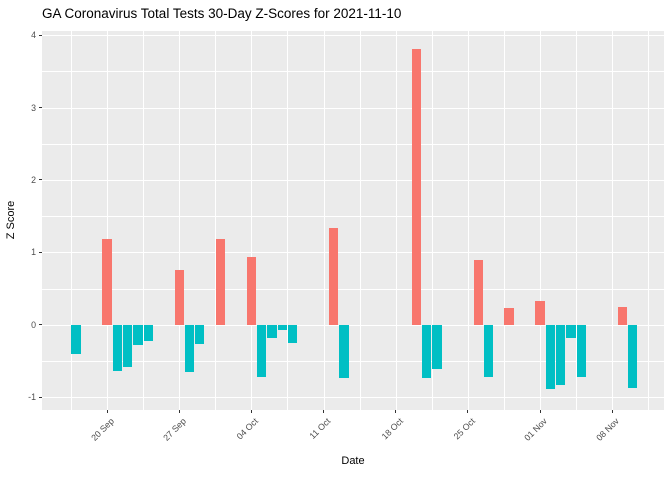 Image resolution: width=672 pixels, height=480 pixels. What do you see at coordinates (32, 397) in the screenshot?
I see `y-tick-label: -1` at bounding box center [32, 397].